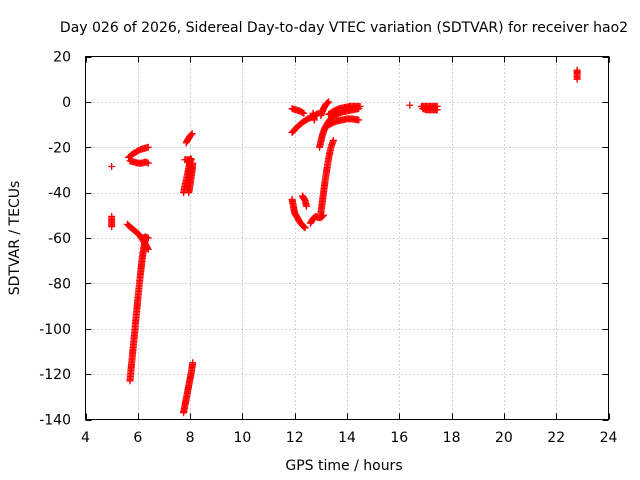  I want to click on x-tick-label: 8, so click(190, 438).